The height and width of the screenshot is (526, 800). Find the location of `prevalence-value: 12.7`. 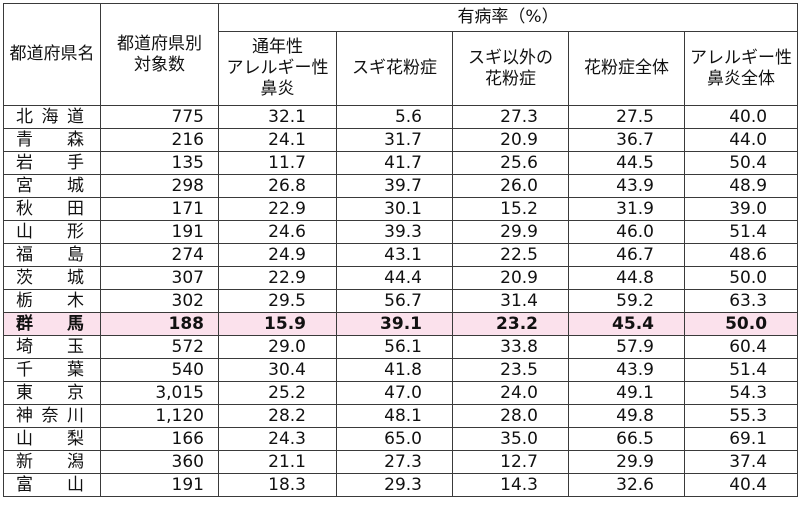

prevalence-value: 12.7 is located at coordinates (510, 462).